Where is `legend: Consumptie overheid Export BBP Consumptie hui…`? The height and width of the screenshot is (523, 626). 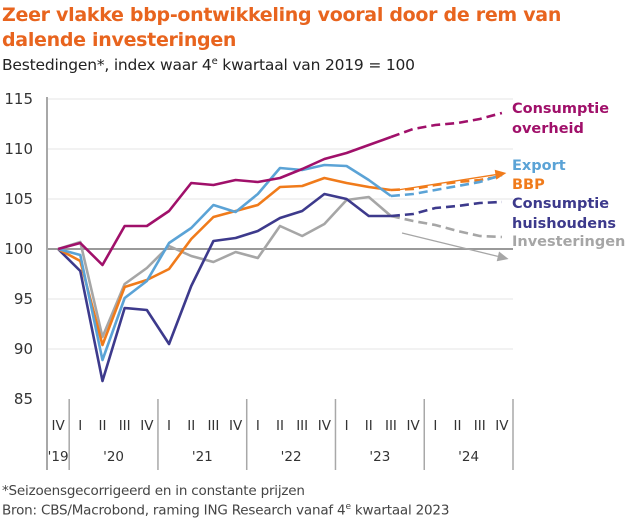 legend: Consumptie overheid Export BBP Consumptie hui… is located at coordinates (568, 175).